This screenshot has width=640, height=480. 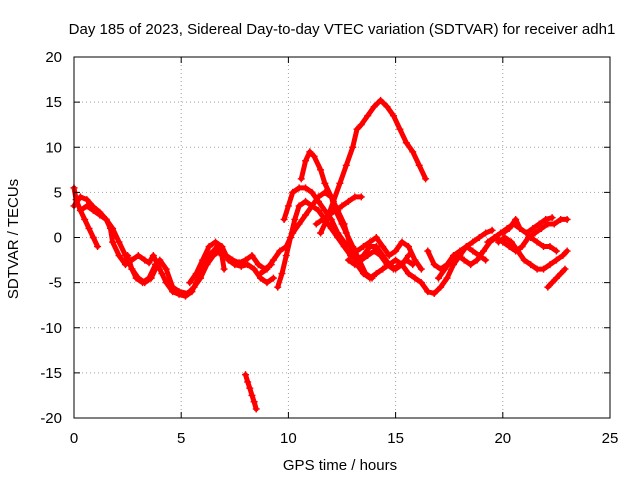 What do you see at coordinates (58, 238) in the screenshot?
I see `y-tick-label: 0` at bounding box center [58, 238].